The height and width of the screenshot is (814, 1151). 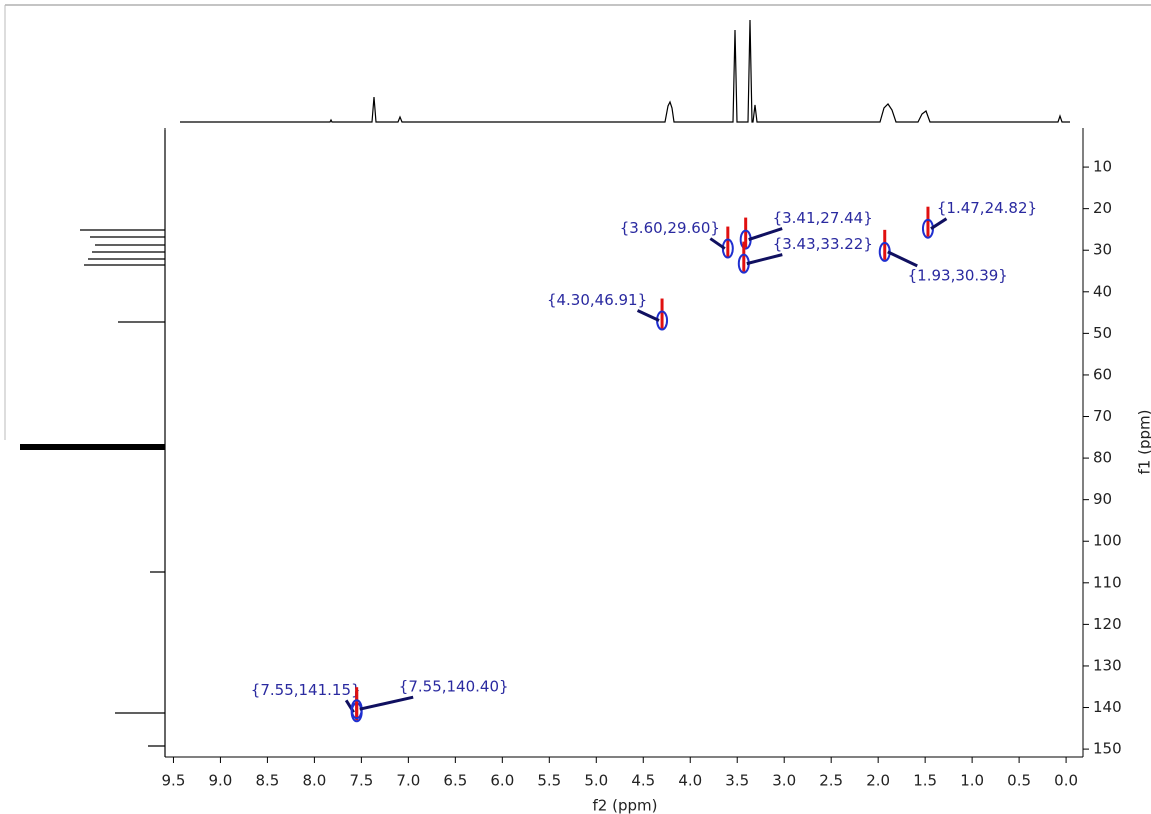 I want to click on y-tick-label: 50, so click(x=1102, y=333).